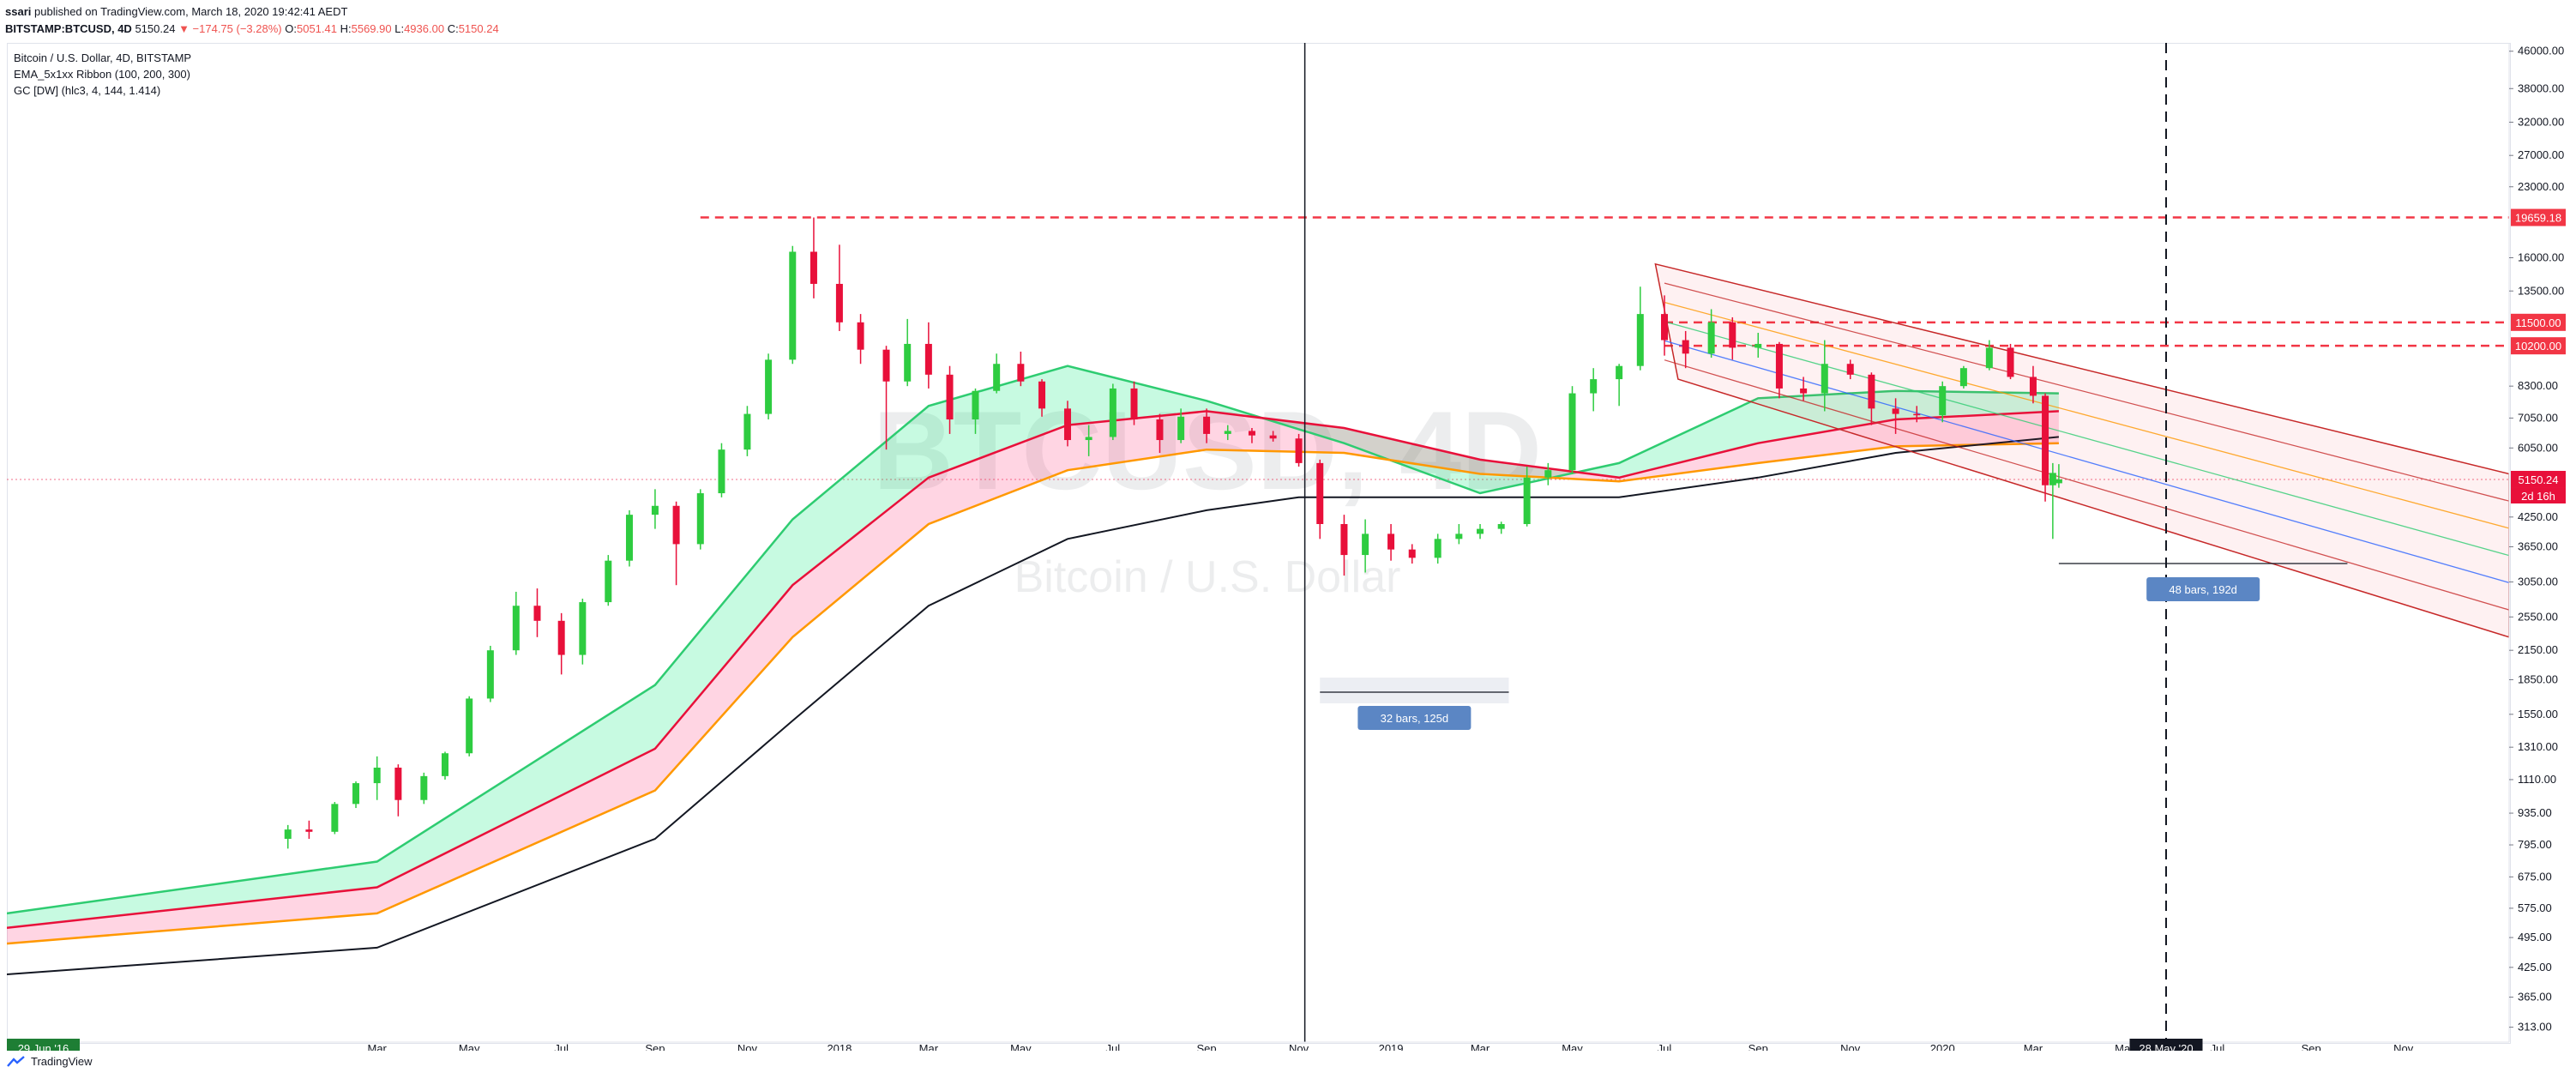 This screenshot has width=2576, height=1079. I want to click on date-range-box, so click(1414, 690).